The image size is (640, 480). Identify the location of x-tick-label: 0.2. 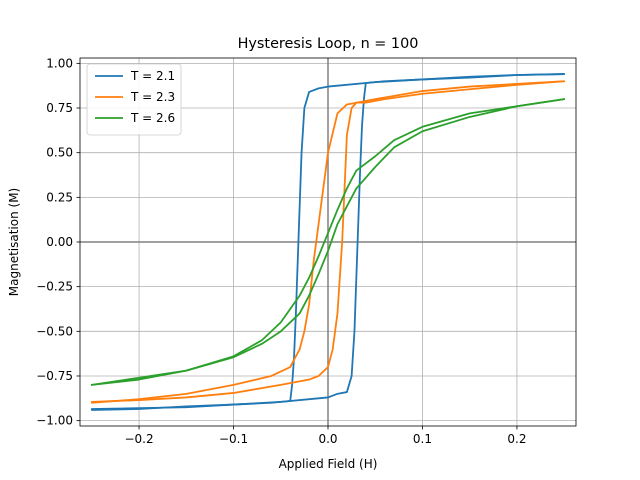
(516, 439).